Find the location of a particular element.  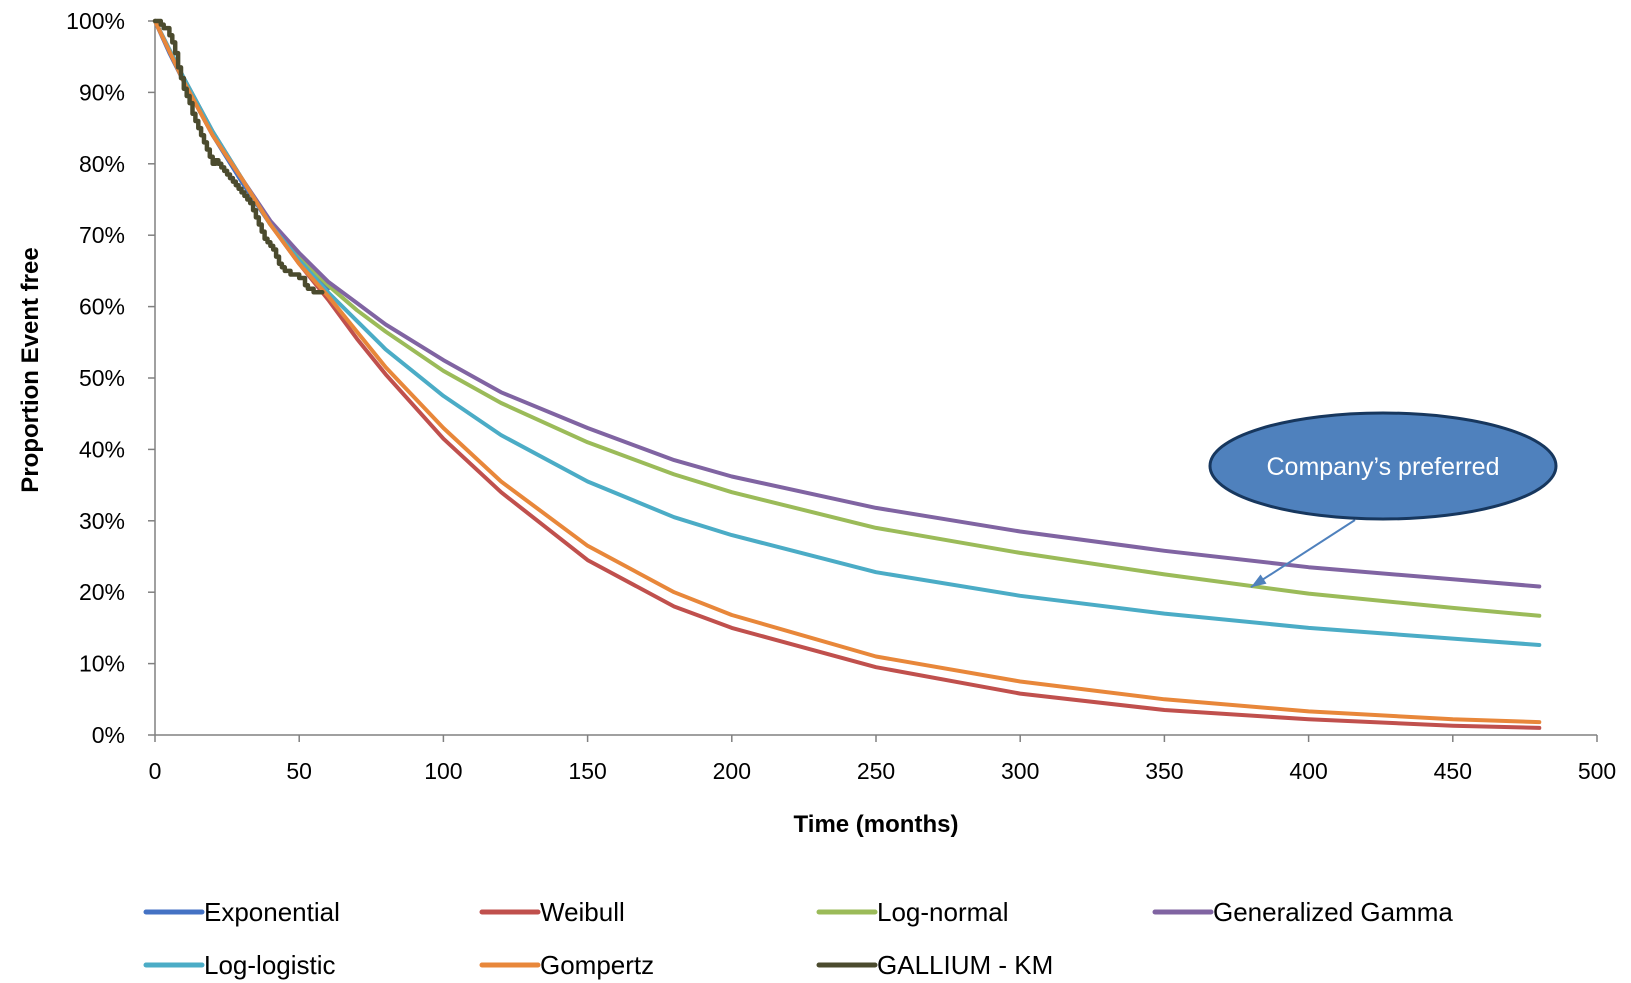

callout-text: Company’s preferred is located at coordinates (1383, 467).